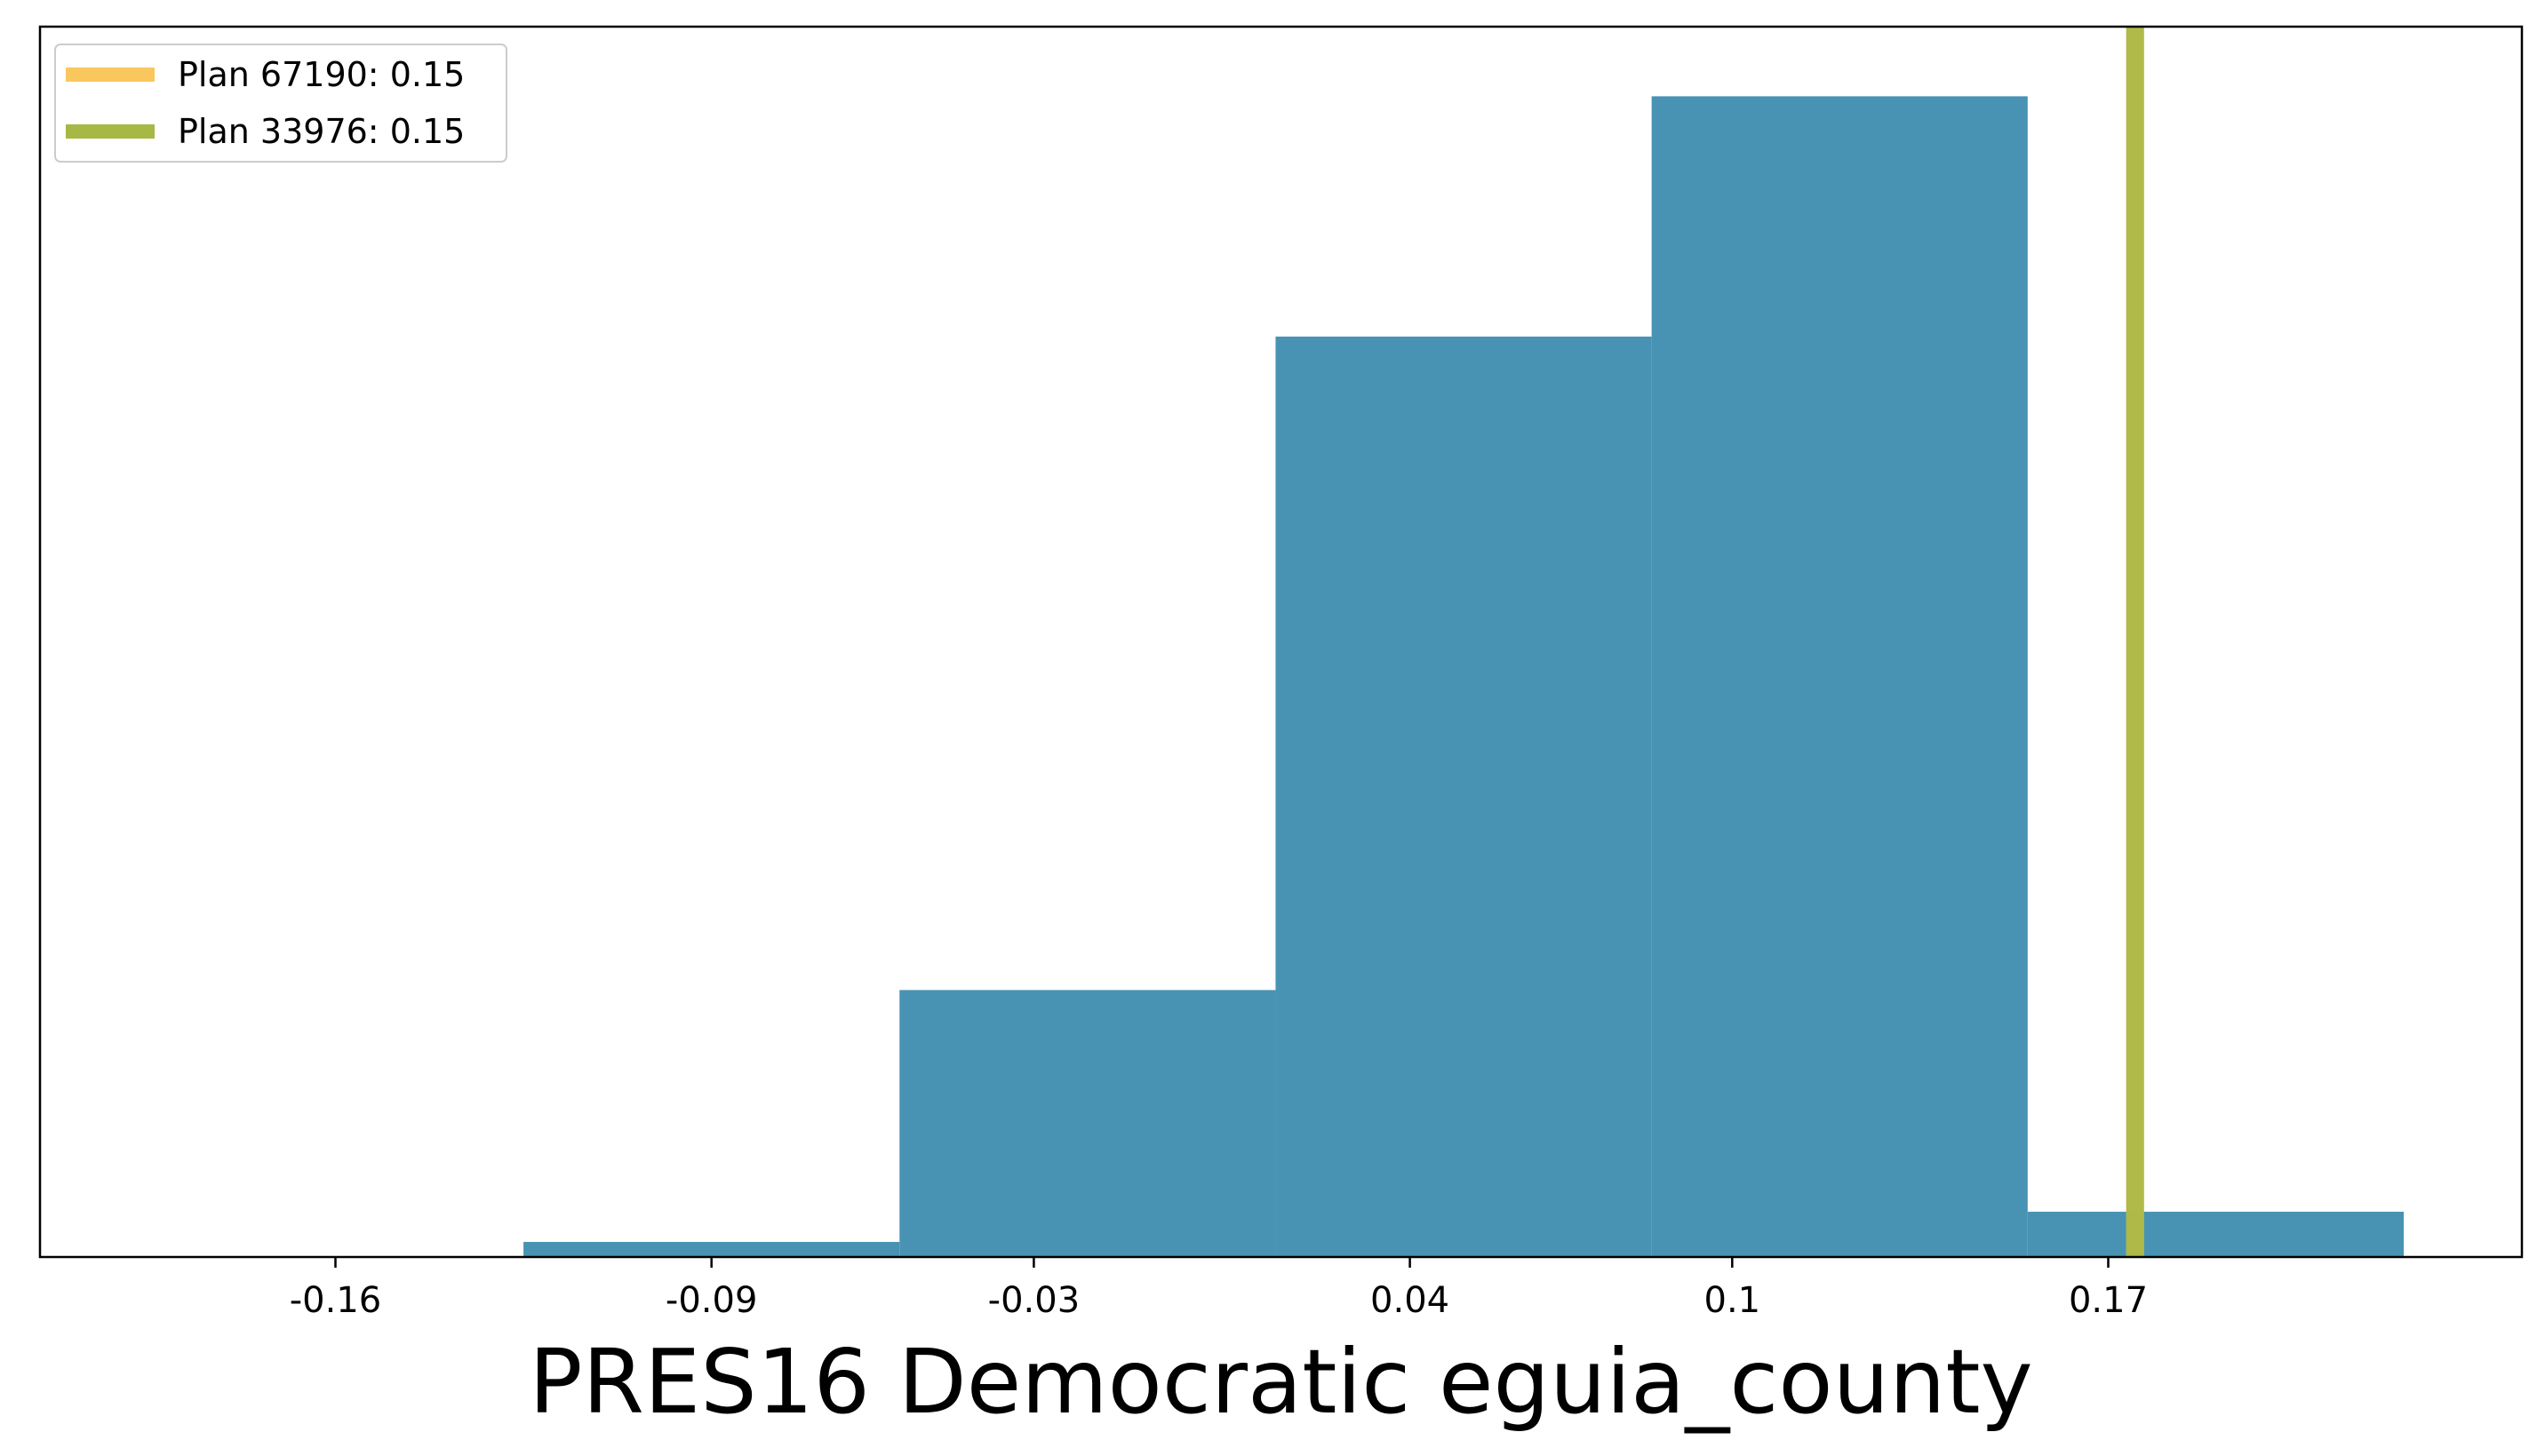 This screenshot has height=1456, width=2545. Describe the element at coordinates (1409, 1300) in the screenshot. I see `x-tick-label-4: 0.04` at that location.